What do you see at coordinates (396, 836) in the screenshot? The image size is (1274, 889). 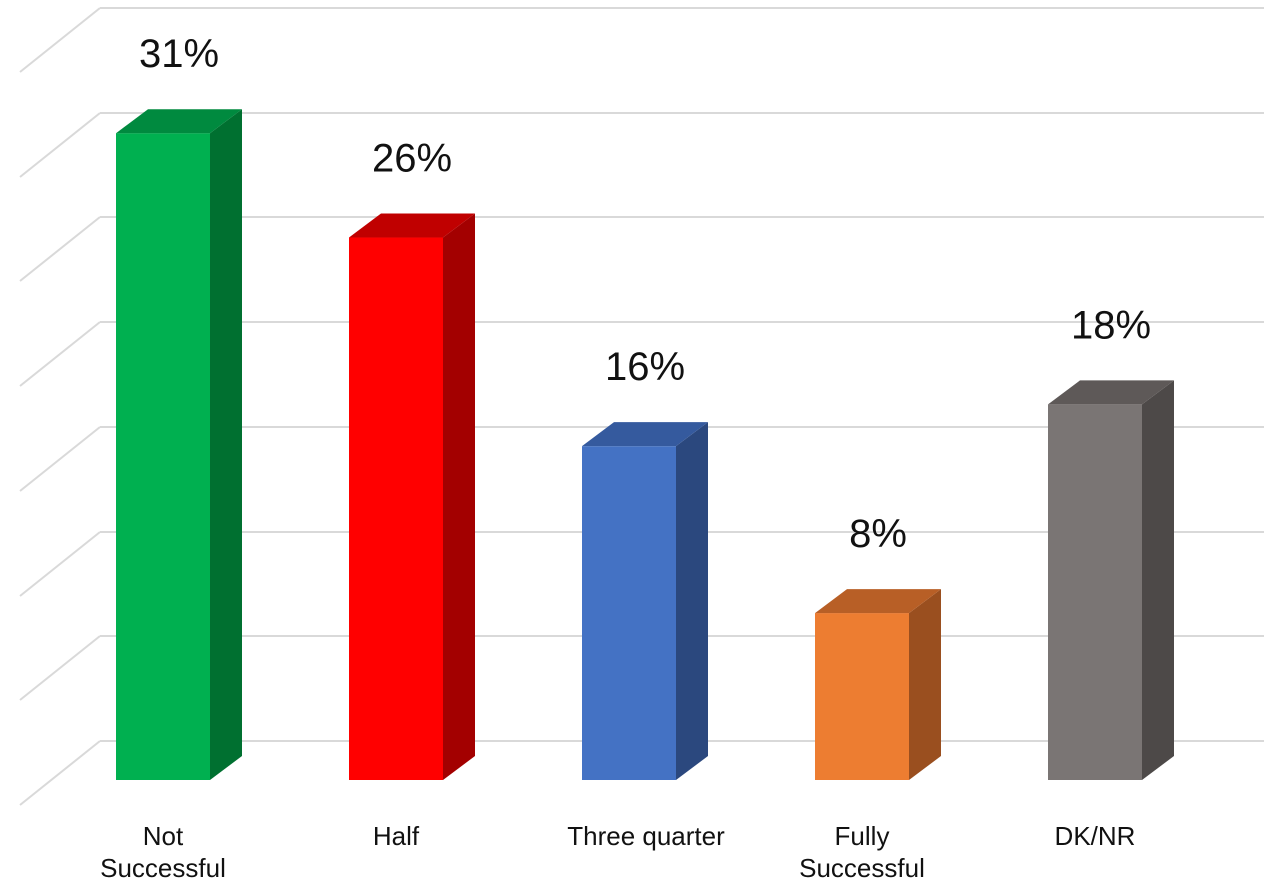 I see `category-label-half: Half` at bounding box center [396, 836].